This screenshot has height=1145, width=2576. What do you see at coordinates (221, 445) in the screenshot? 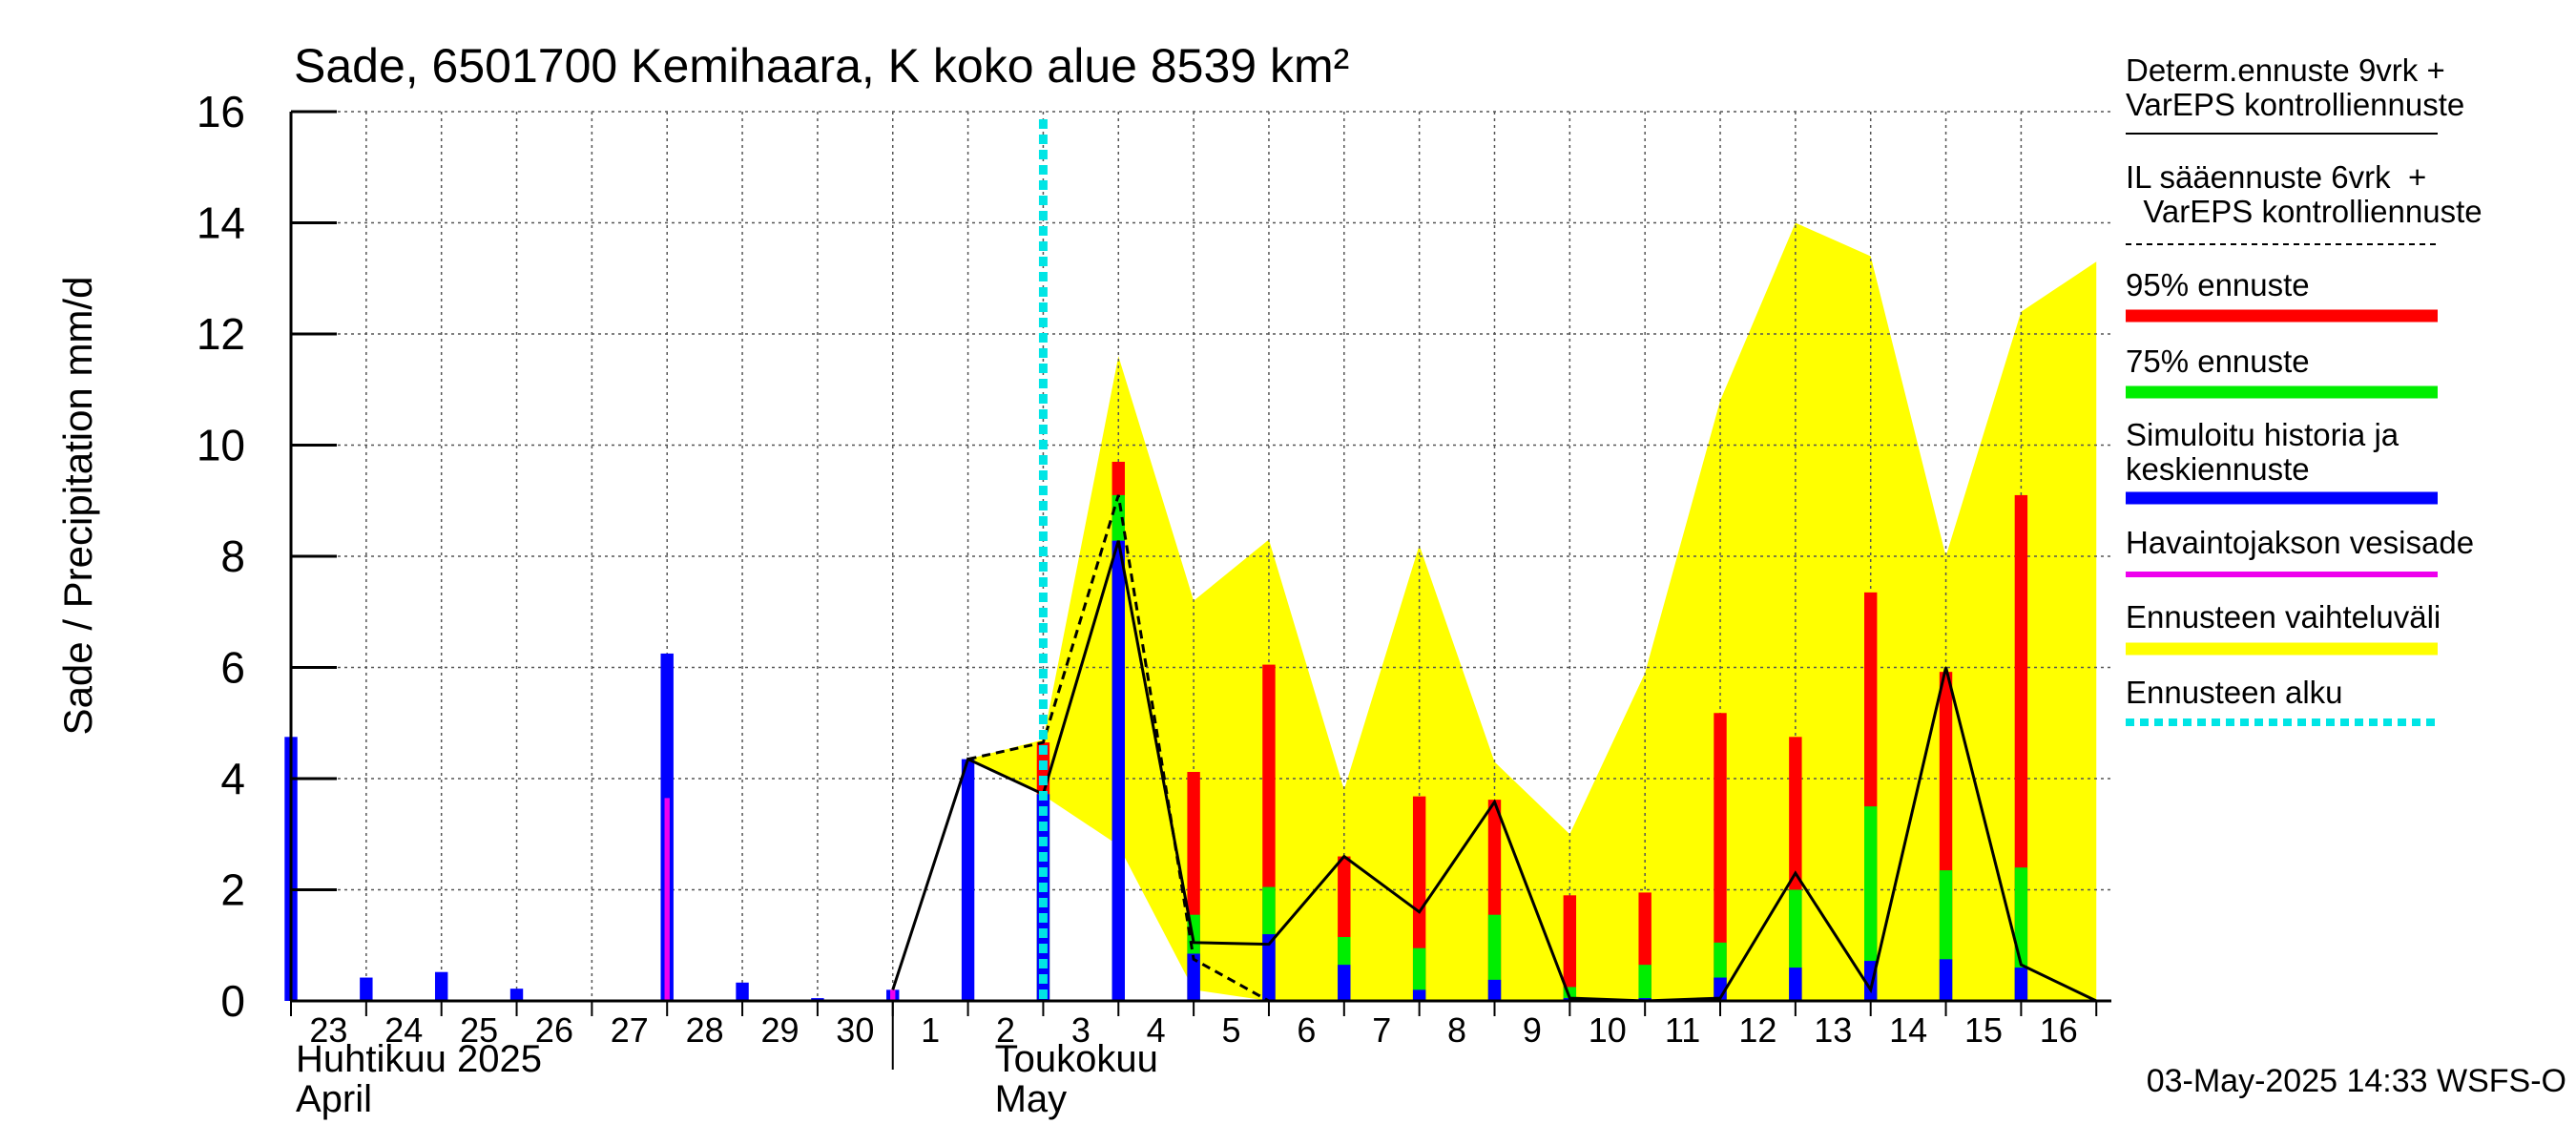
I see `y-tick-label: 10` at bounding box center [221, 445].